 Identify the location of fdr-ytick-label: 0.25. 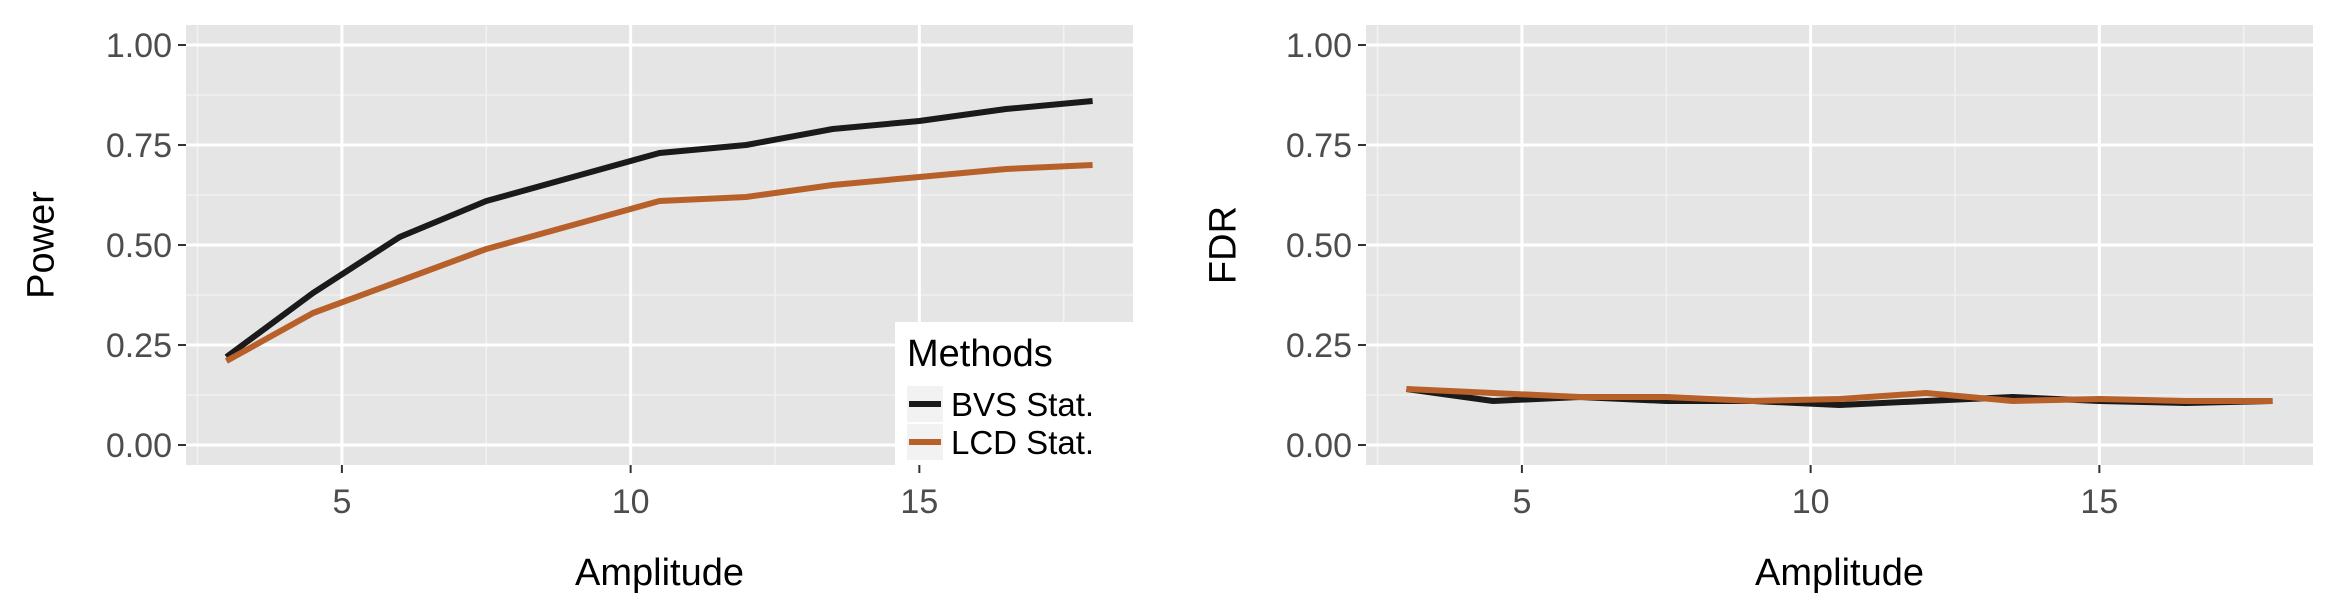
(1319, 346).